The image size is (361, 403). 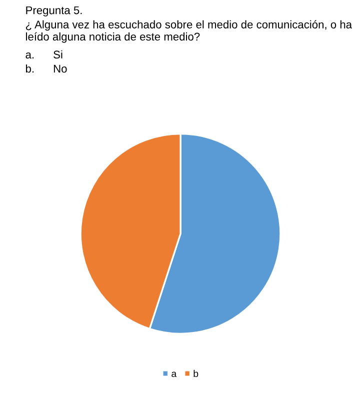 What do you see at coordinates (189, 31) in the screenshot?
I see `chart-subtitle: ¿ Alguna vez ha escuchado sobre el medio de comunicación, o ha leído alguna noticia de este medio?` at bounding box center [189, 31].